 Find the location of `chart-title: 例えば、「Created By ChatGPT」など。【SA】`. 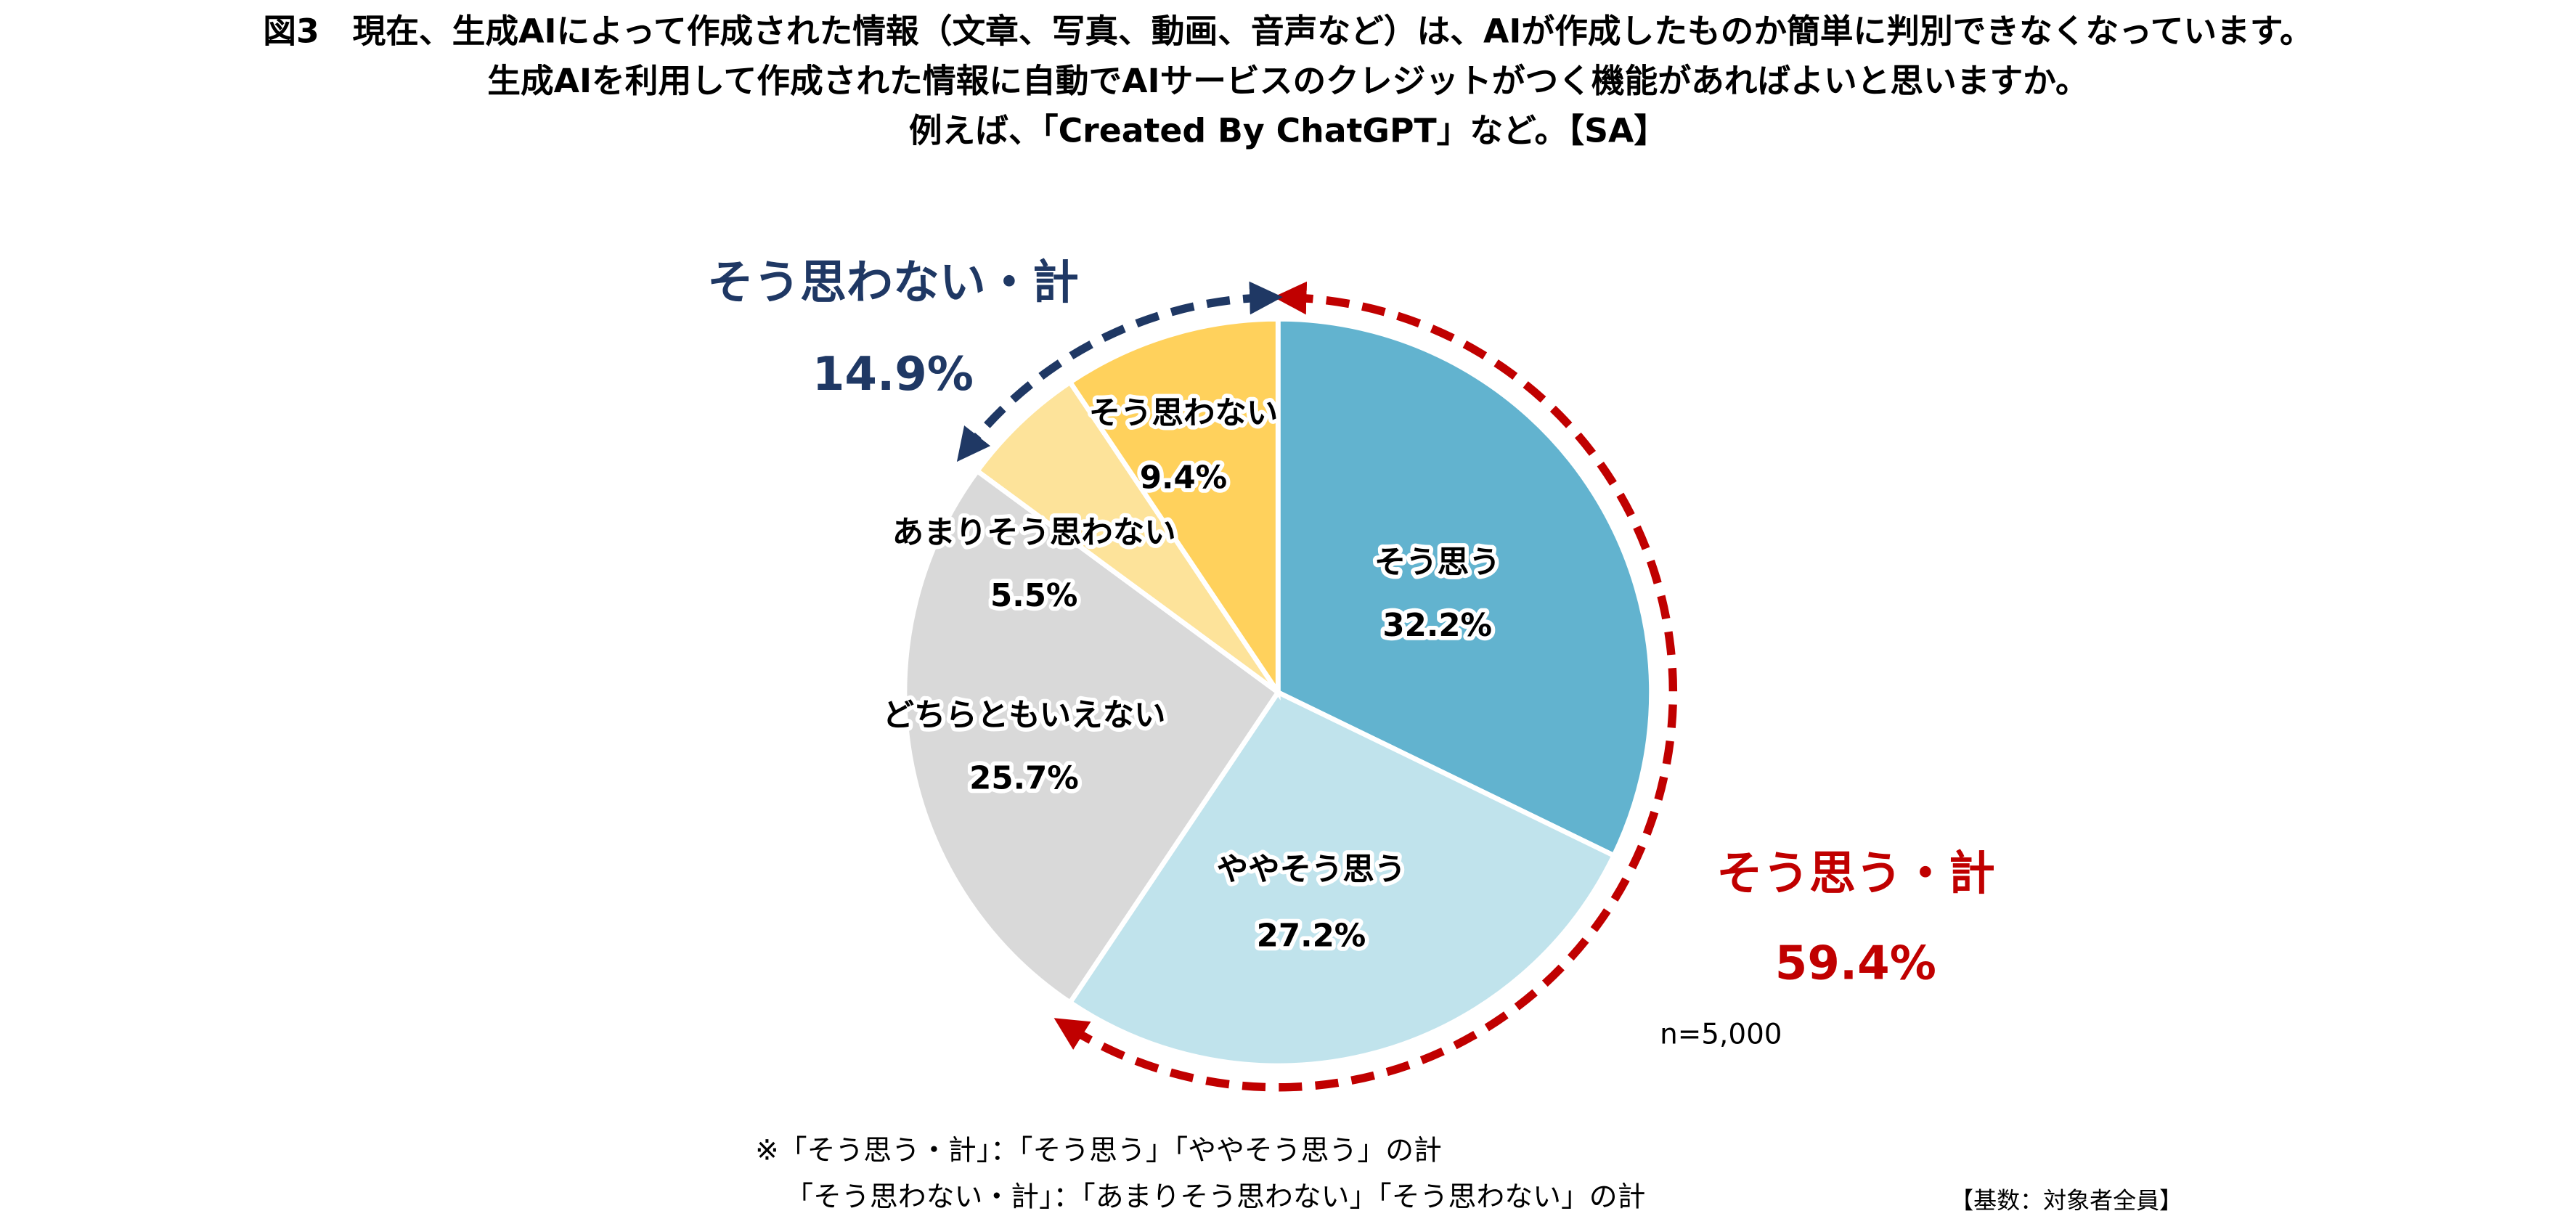

chart-title: 例えば、「Created By ChatGPT」など。【SA】 is located at coordinates (1288, 131).